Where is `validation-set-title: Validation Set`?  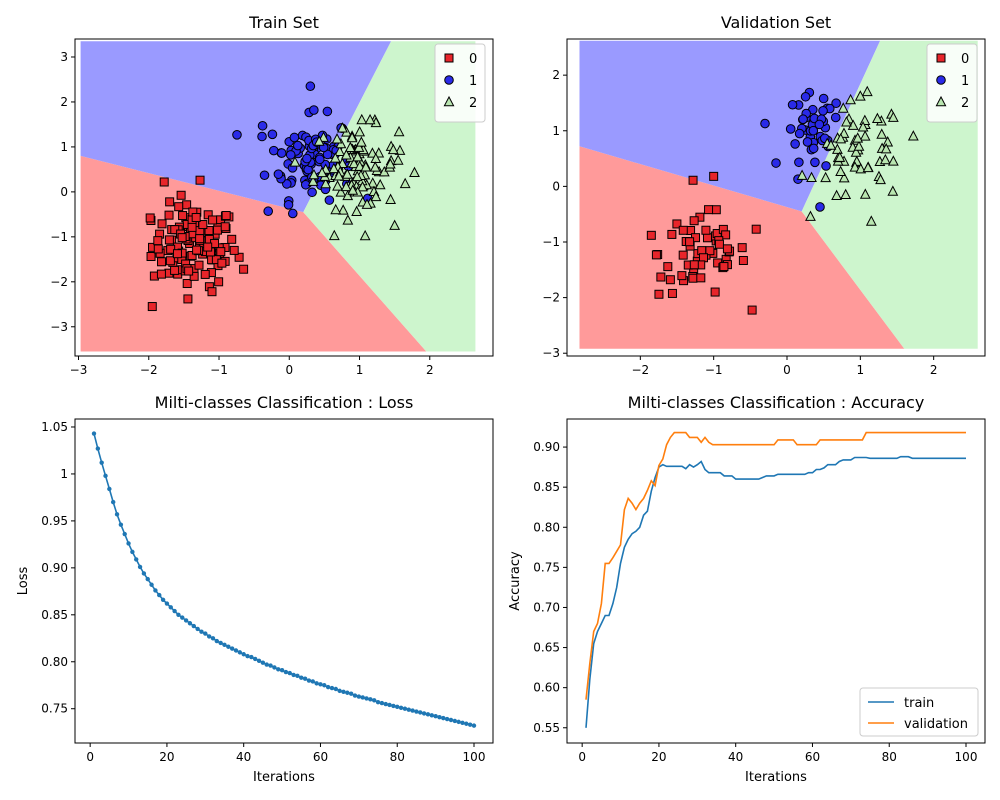 validation-set-title: Validation Set is located at coordinates (776, 22).